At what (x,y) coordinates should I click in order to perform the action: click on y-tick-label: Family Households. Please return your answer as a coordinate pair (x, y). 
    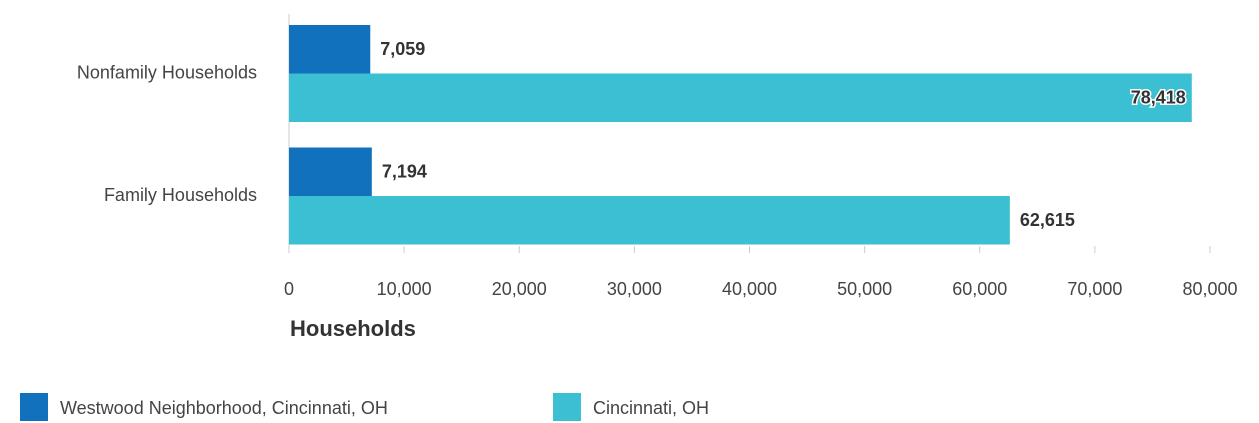
    Looking at the image, I should click on (180, 195).